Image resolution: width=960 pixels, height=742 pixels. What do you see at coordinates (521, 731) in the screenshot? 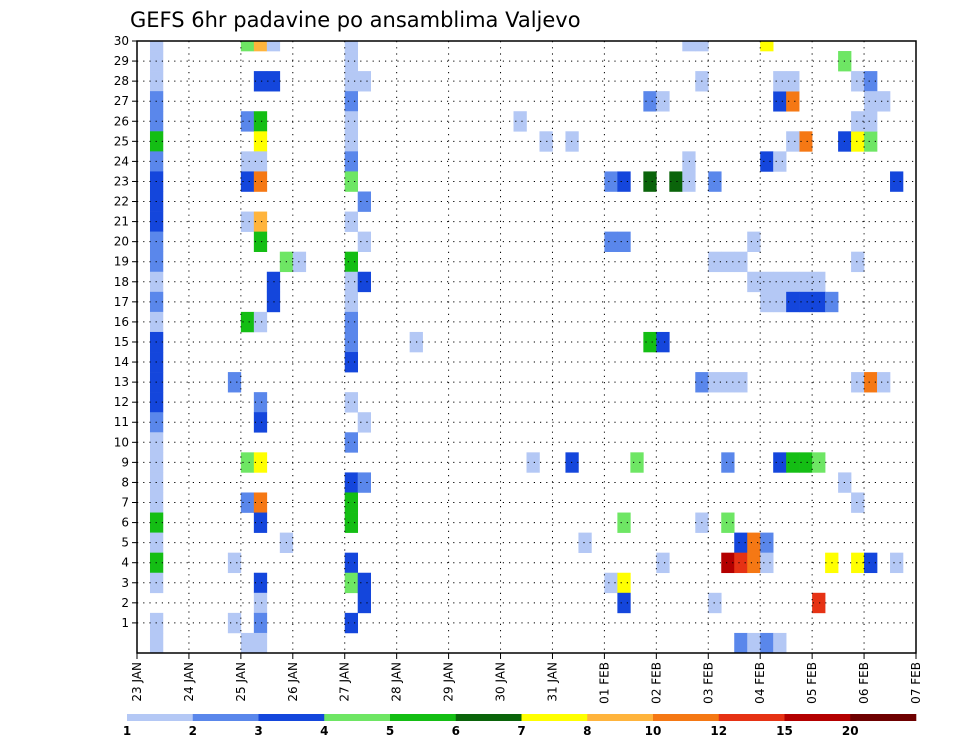
I see `colorbar-label: 7` at bounding box center [521, 731].